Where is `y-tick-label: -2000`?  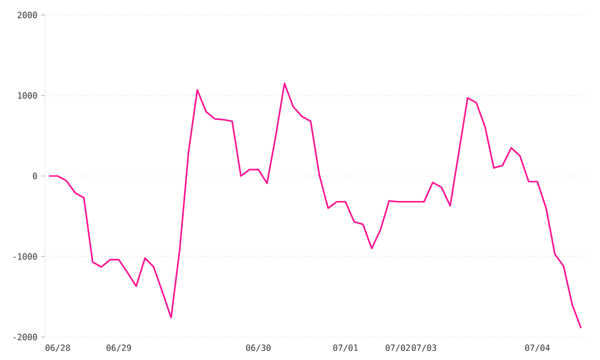
y-tick-label: -2000 is located at coordinates (25, 337).